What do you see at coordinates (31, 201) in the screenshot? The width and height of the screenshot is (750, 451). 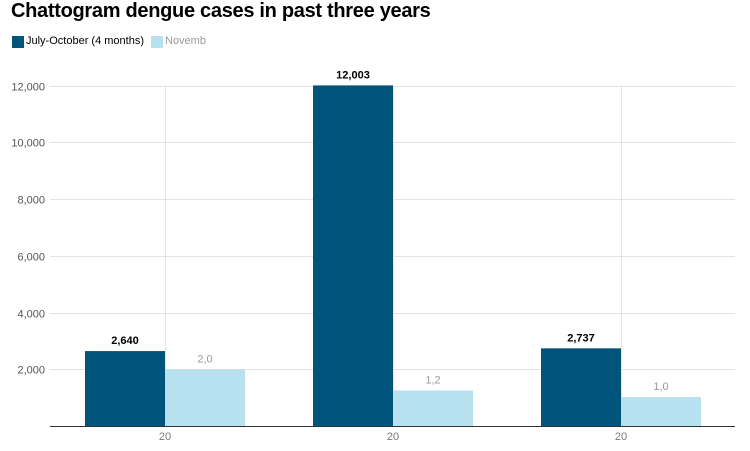 I see `y-tick-label: 8,000` at bounding box center [31, 201].